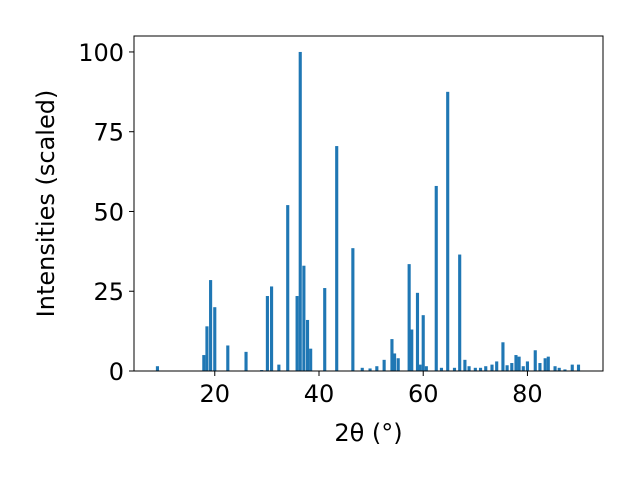 The width and height of the screenshot is (640, 480). I want to click on y-axis-label: Intensities (scaled), so click(46, 204).